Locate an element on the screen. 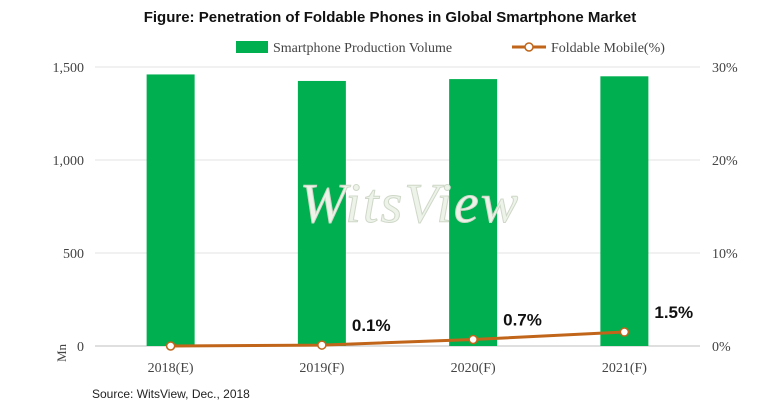 The height and width of the screenshot is (412, 781). legend-swatch-bars is located at coordinates (252, 47).